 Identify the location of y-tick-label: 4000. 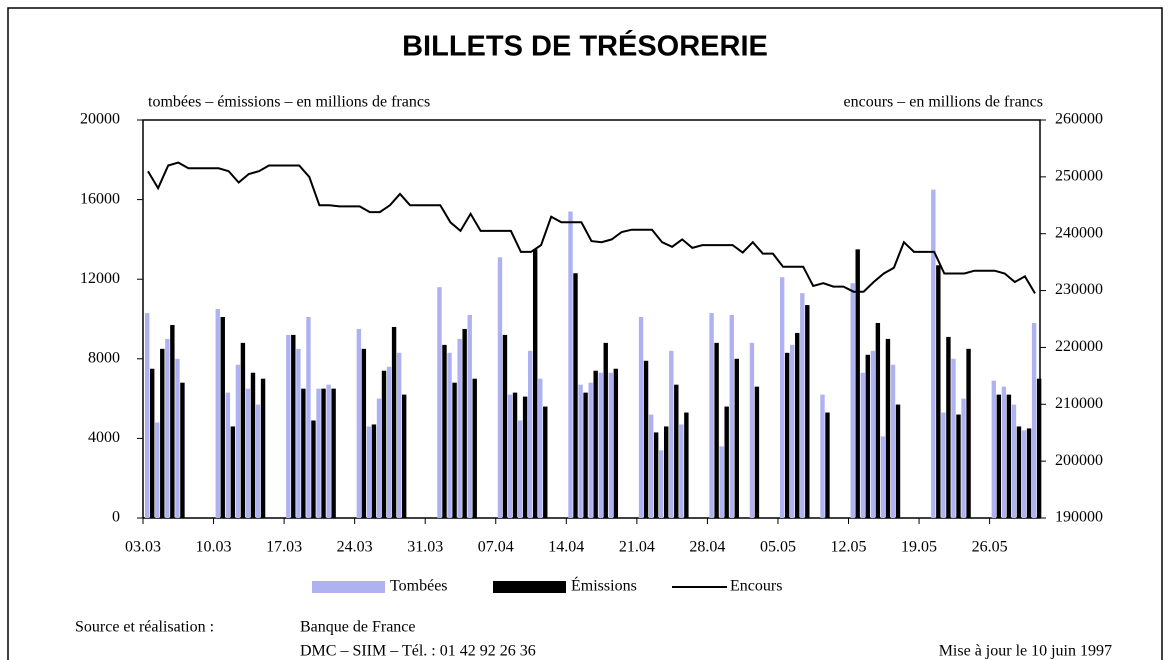
(104, 437).